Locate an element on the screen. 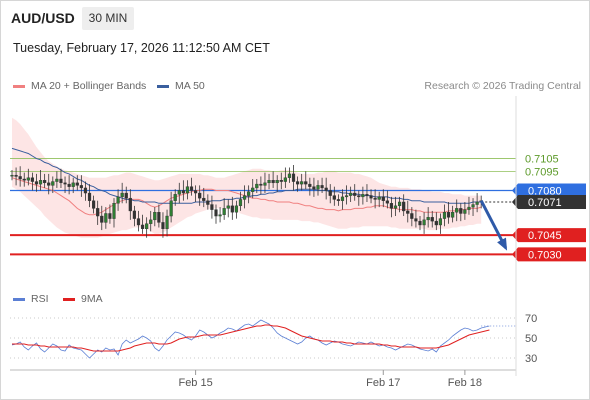  level-label-pivot: 0.7080 is located at coordinates (545, 191).